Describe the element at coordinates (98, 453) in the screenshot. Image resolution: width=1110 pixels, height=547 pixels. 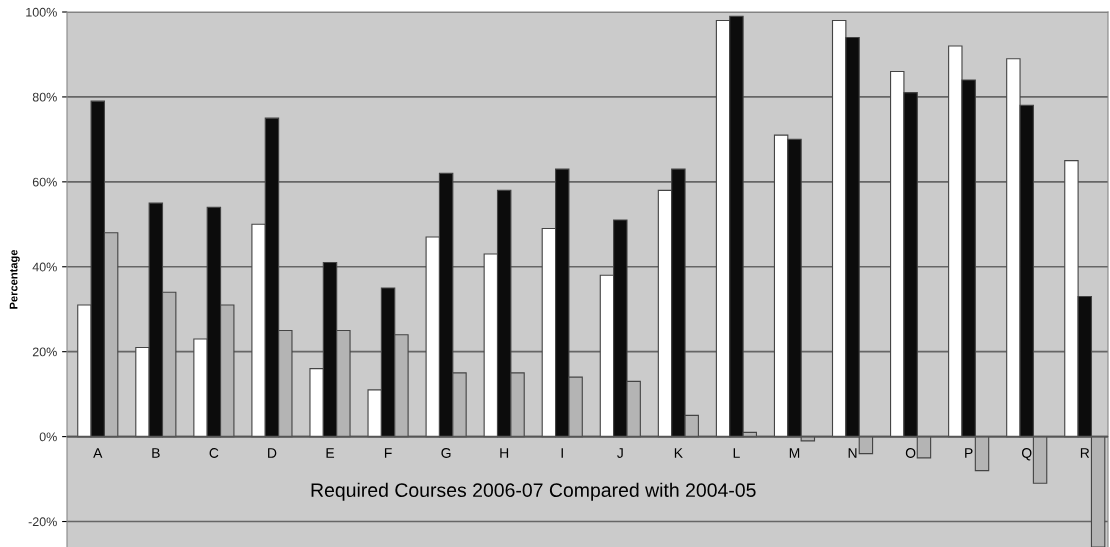
I see `x-tick-label: A` at that location.